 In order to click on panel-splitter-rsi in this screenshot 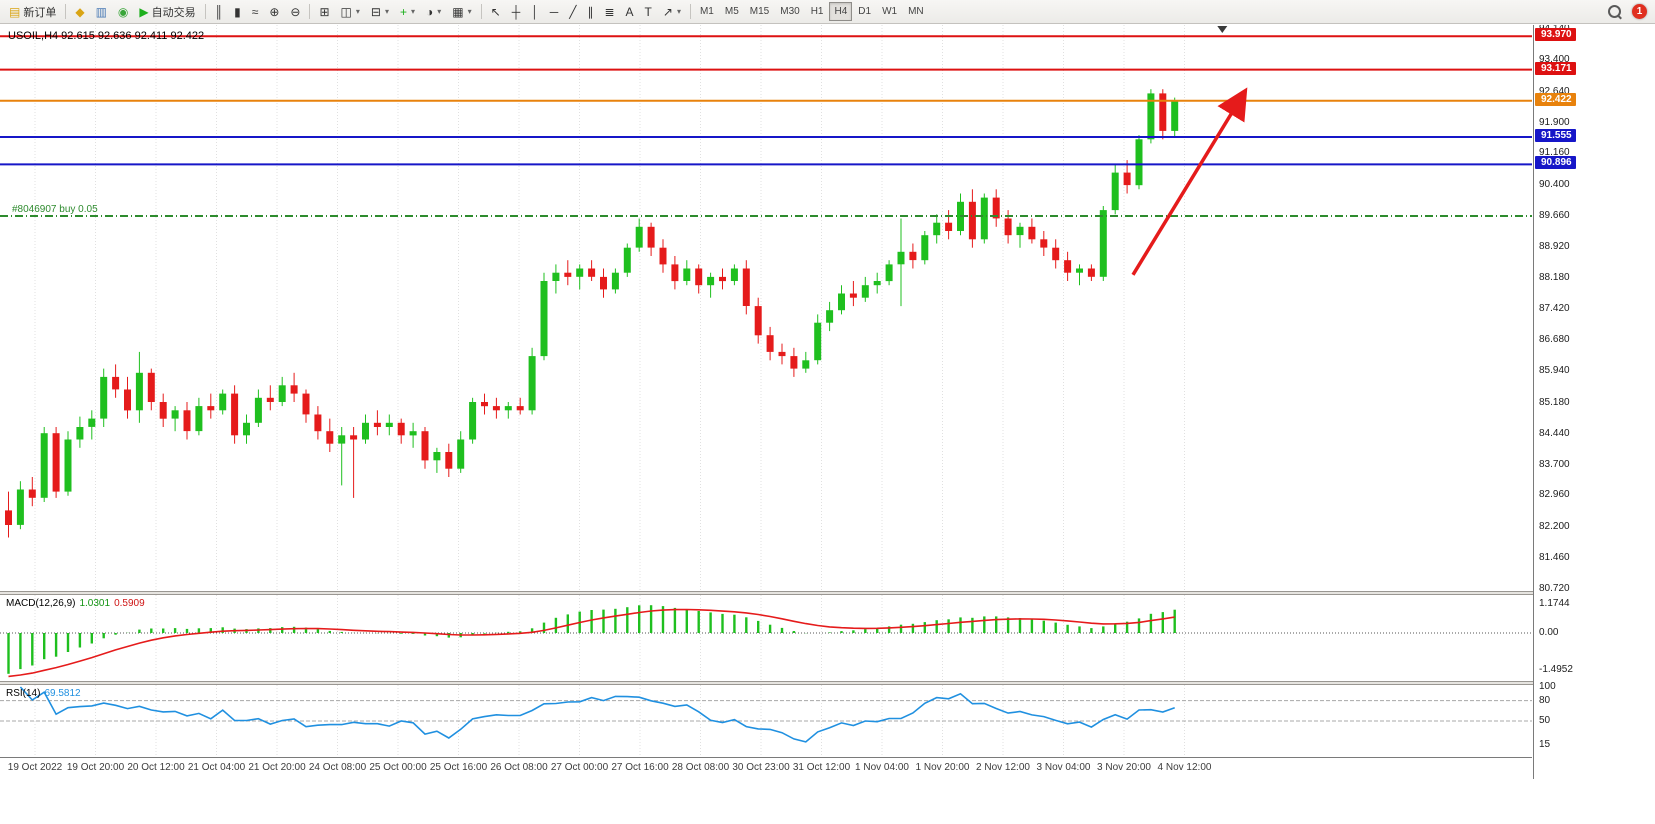, I will do `click(766, 683)`.